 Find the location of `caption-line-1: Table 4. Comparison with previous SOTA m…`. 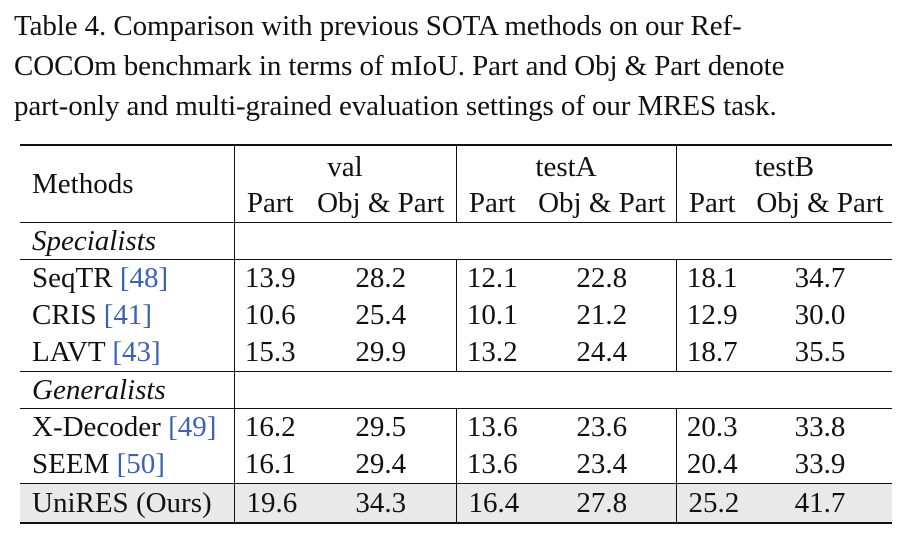

caption-line-1: Table 4. Comparison with previous SOTA m… is located at coordinates (378, 26).